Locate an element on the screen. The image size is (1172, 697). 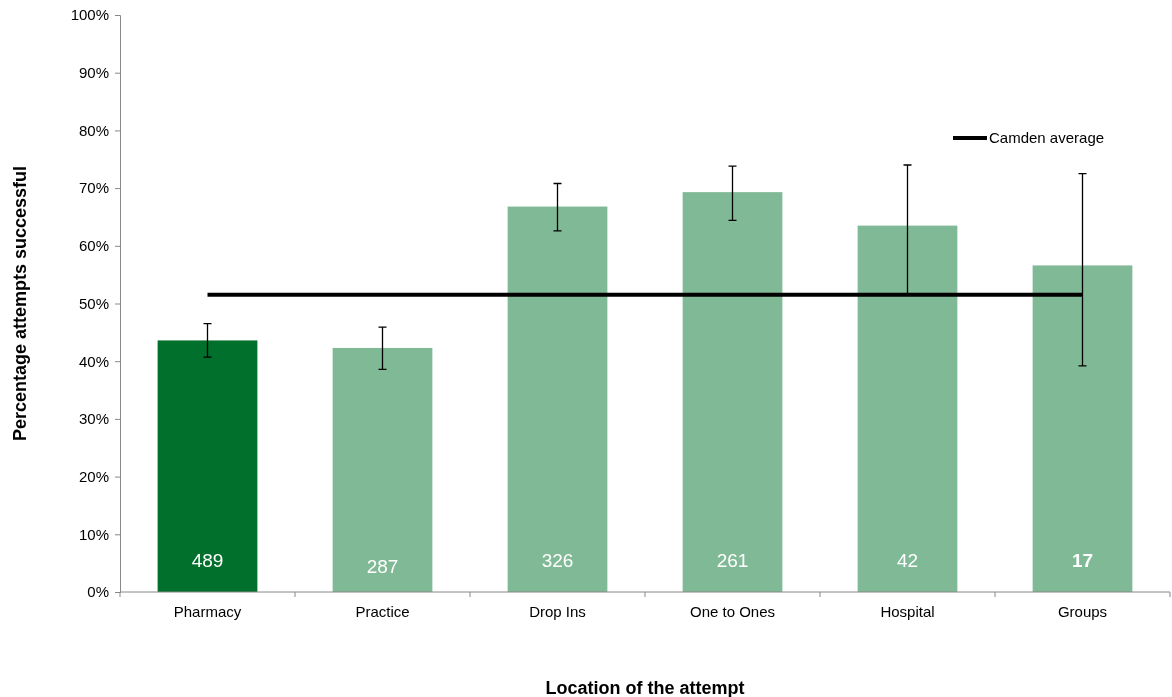
y-tick-label: 60% is located at coordinates (93, 246).